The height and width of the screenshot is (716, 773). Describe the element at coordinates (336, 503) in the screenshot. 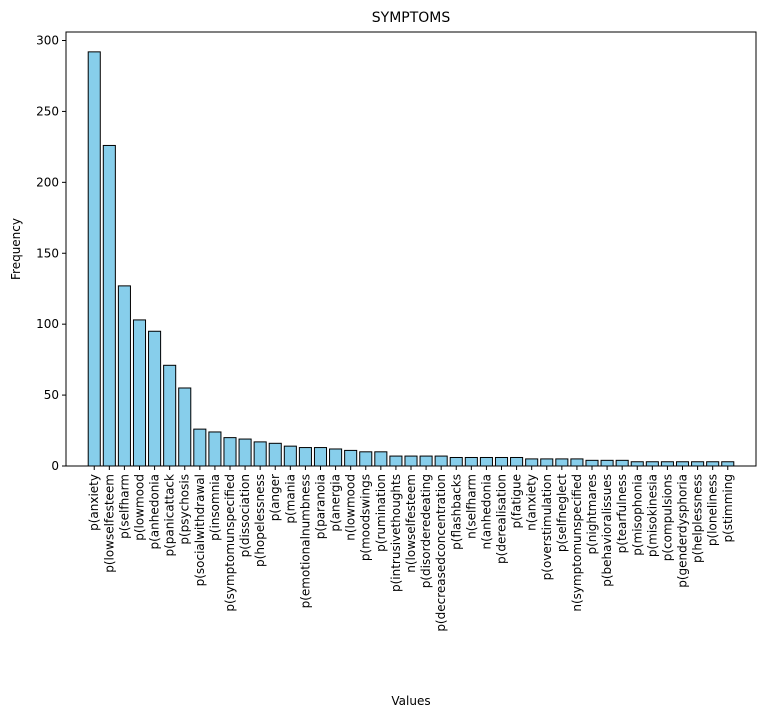

I see `x-tick-label: p(anergia` at that location.